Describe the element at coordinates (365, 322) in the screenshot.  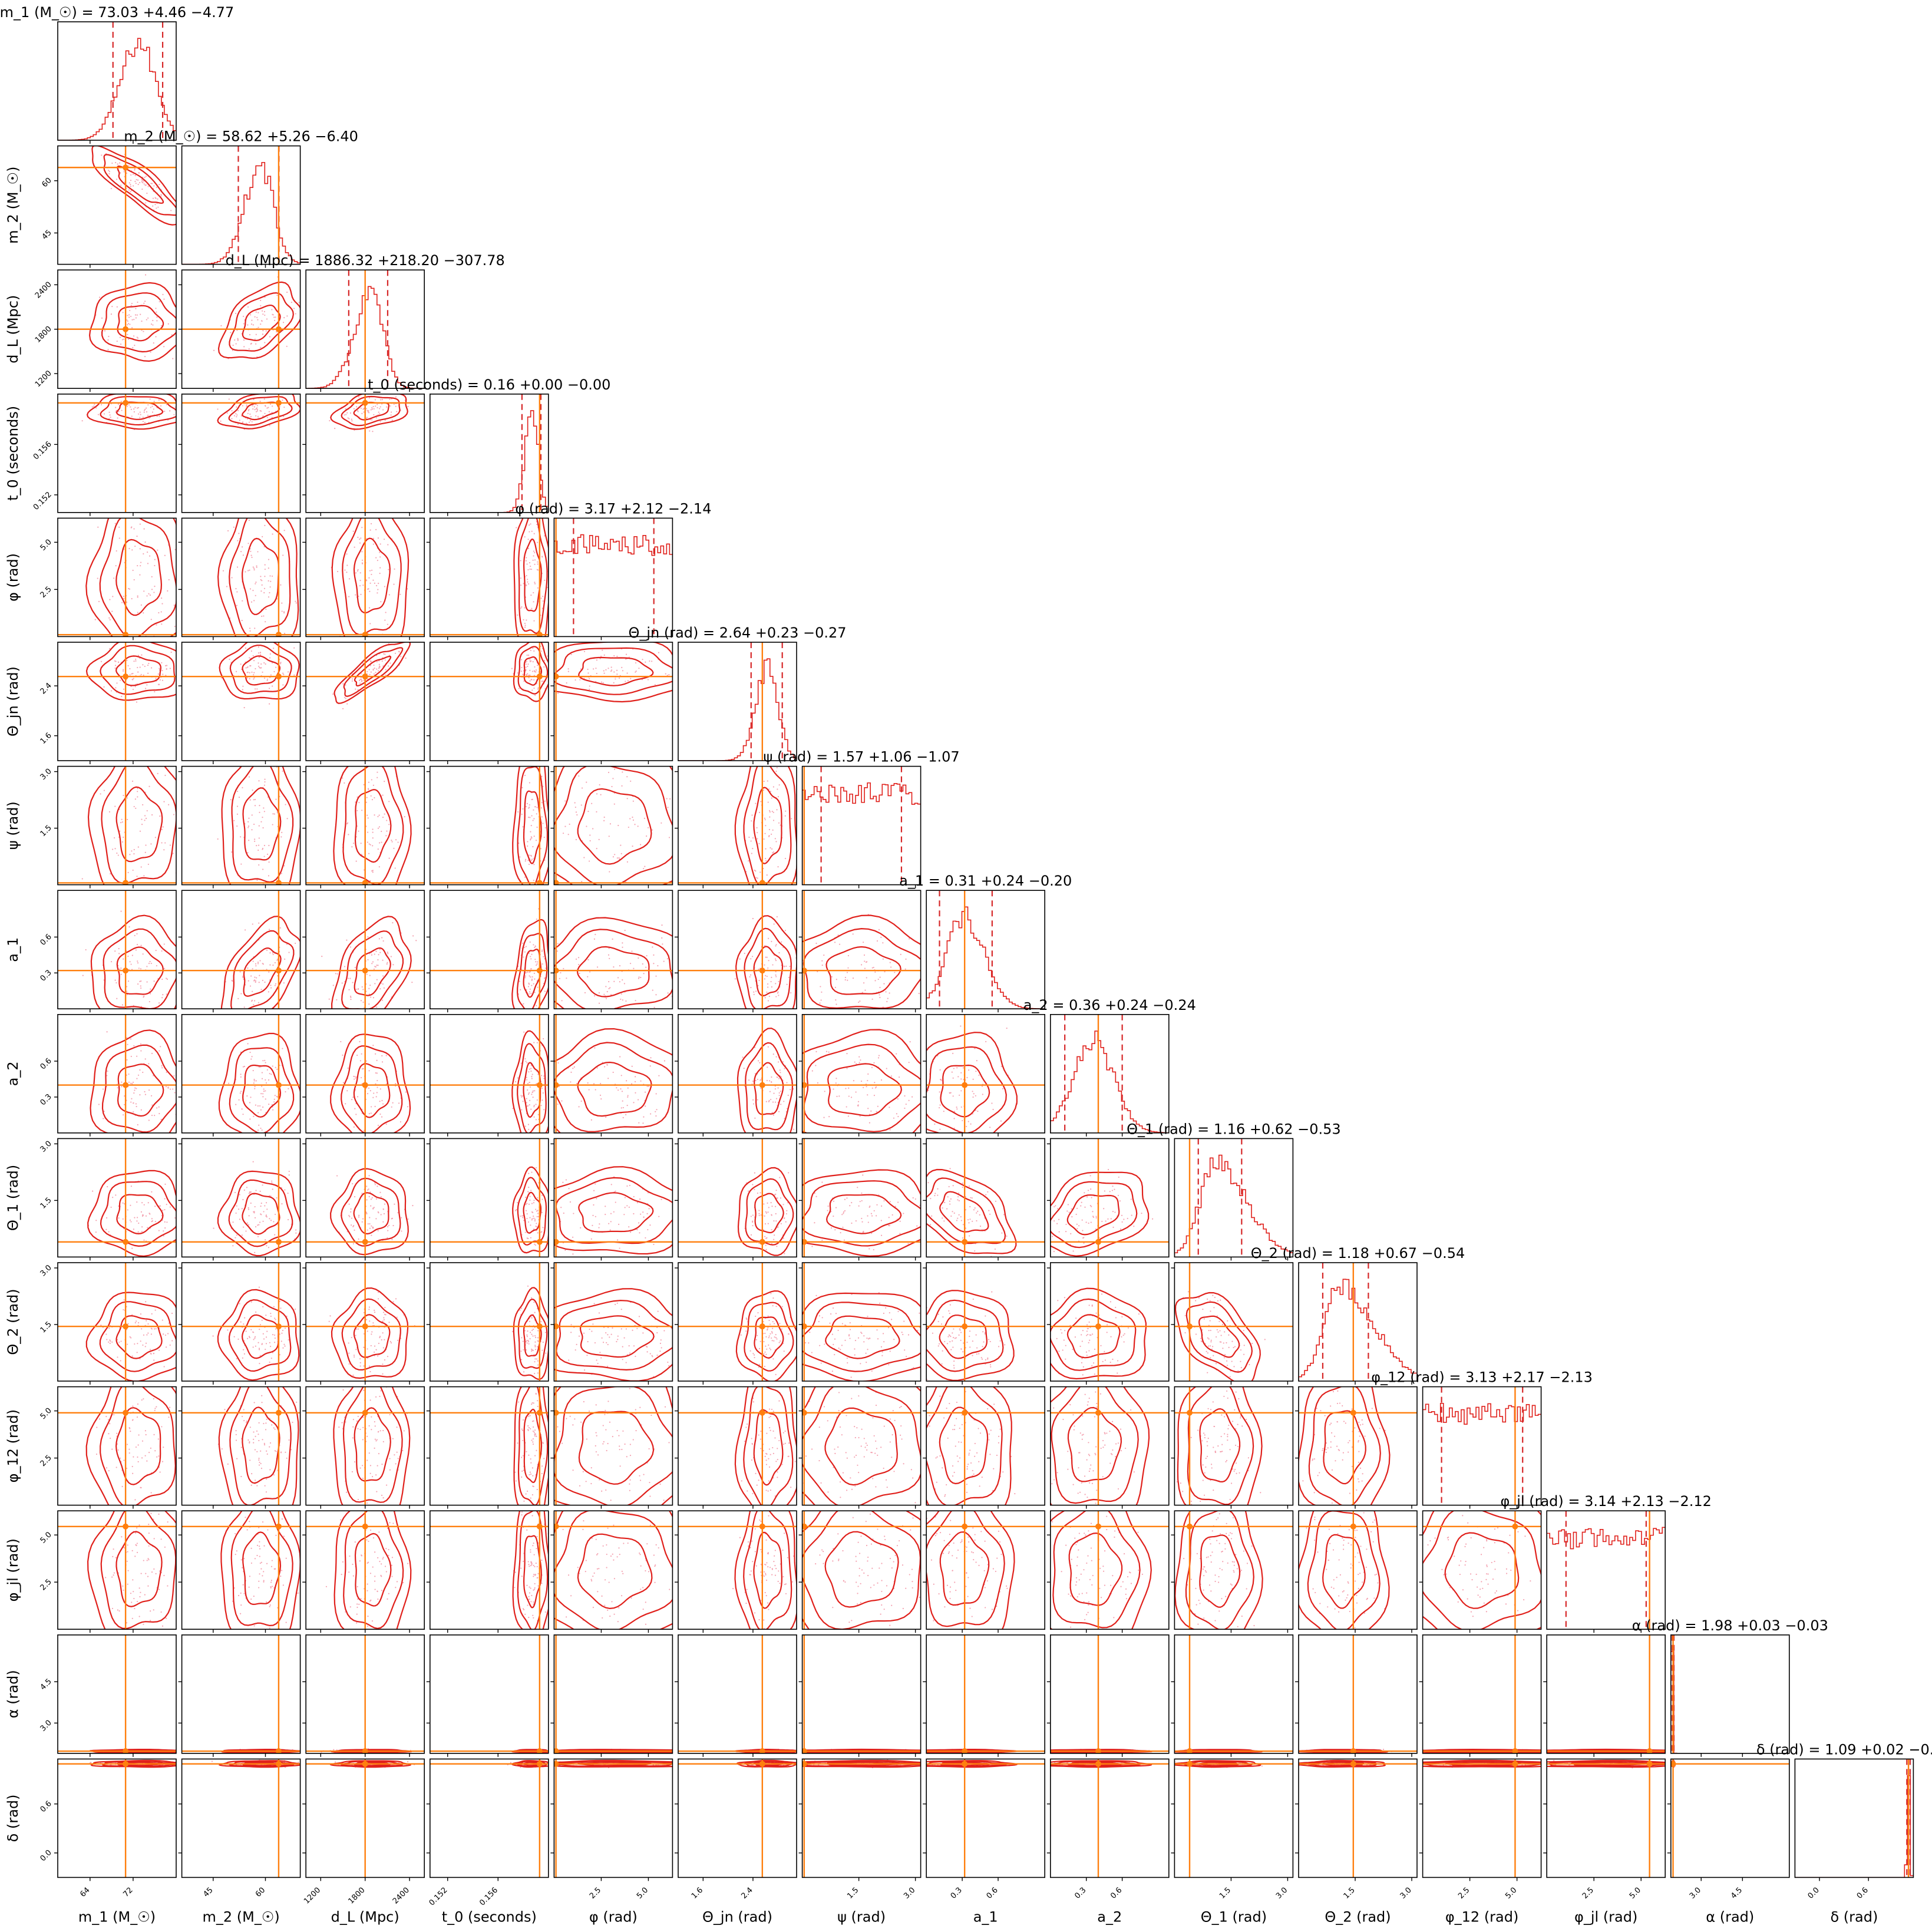
I see `hist-panel-dL: d_L (Mpc) = 1886.32 +218.20 −307.78` at that location.